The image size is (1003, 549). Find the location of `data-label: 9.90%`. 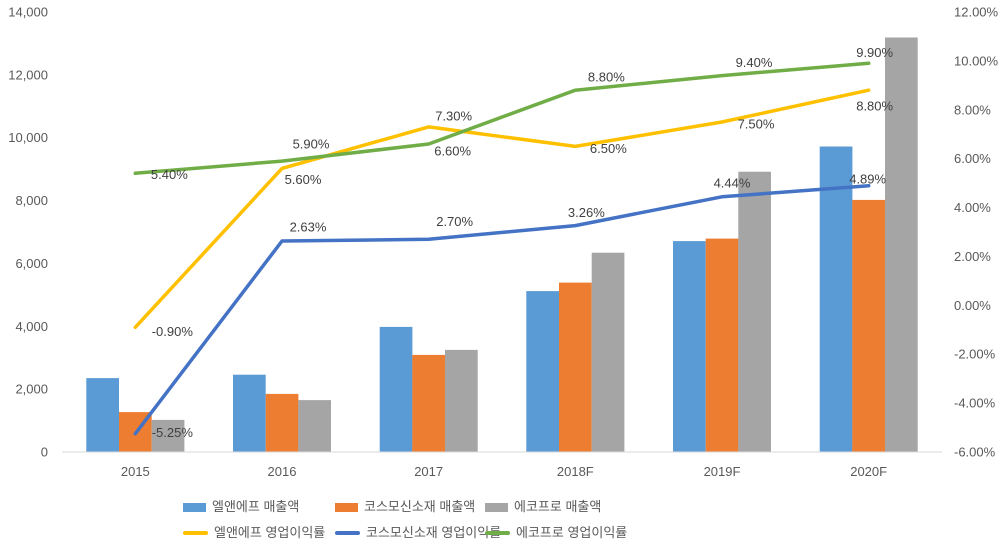

data-label: 9.90% is located at coordinates (874, 52).